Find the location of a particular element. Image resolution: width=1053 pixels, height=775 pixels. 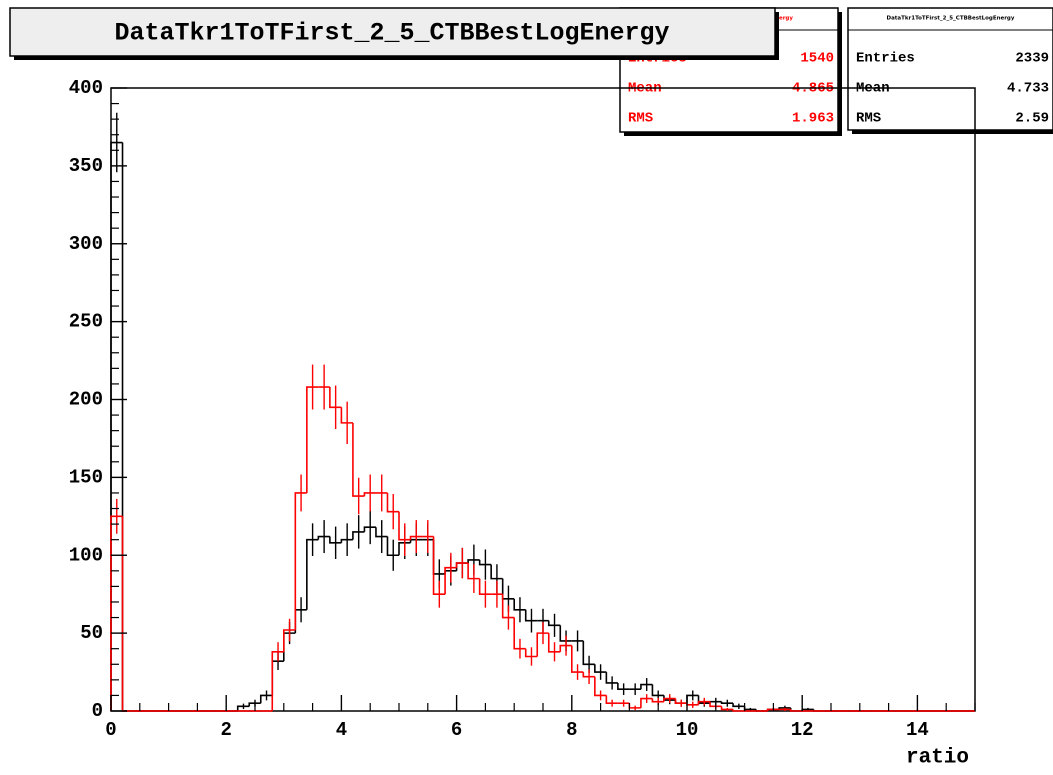

title-box is located at coordinates (392, 32).